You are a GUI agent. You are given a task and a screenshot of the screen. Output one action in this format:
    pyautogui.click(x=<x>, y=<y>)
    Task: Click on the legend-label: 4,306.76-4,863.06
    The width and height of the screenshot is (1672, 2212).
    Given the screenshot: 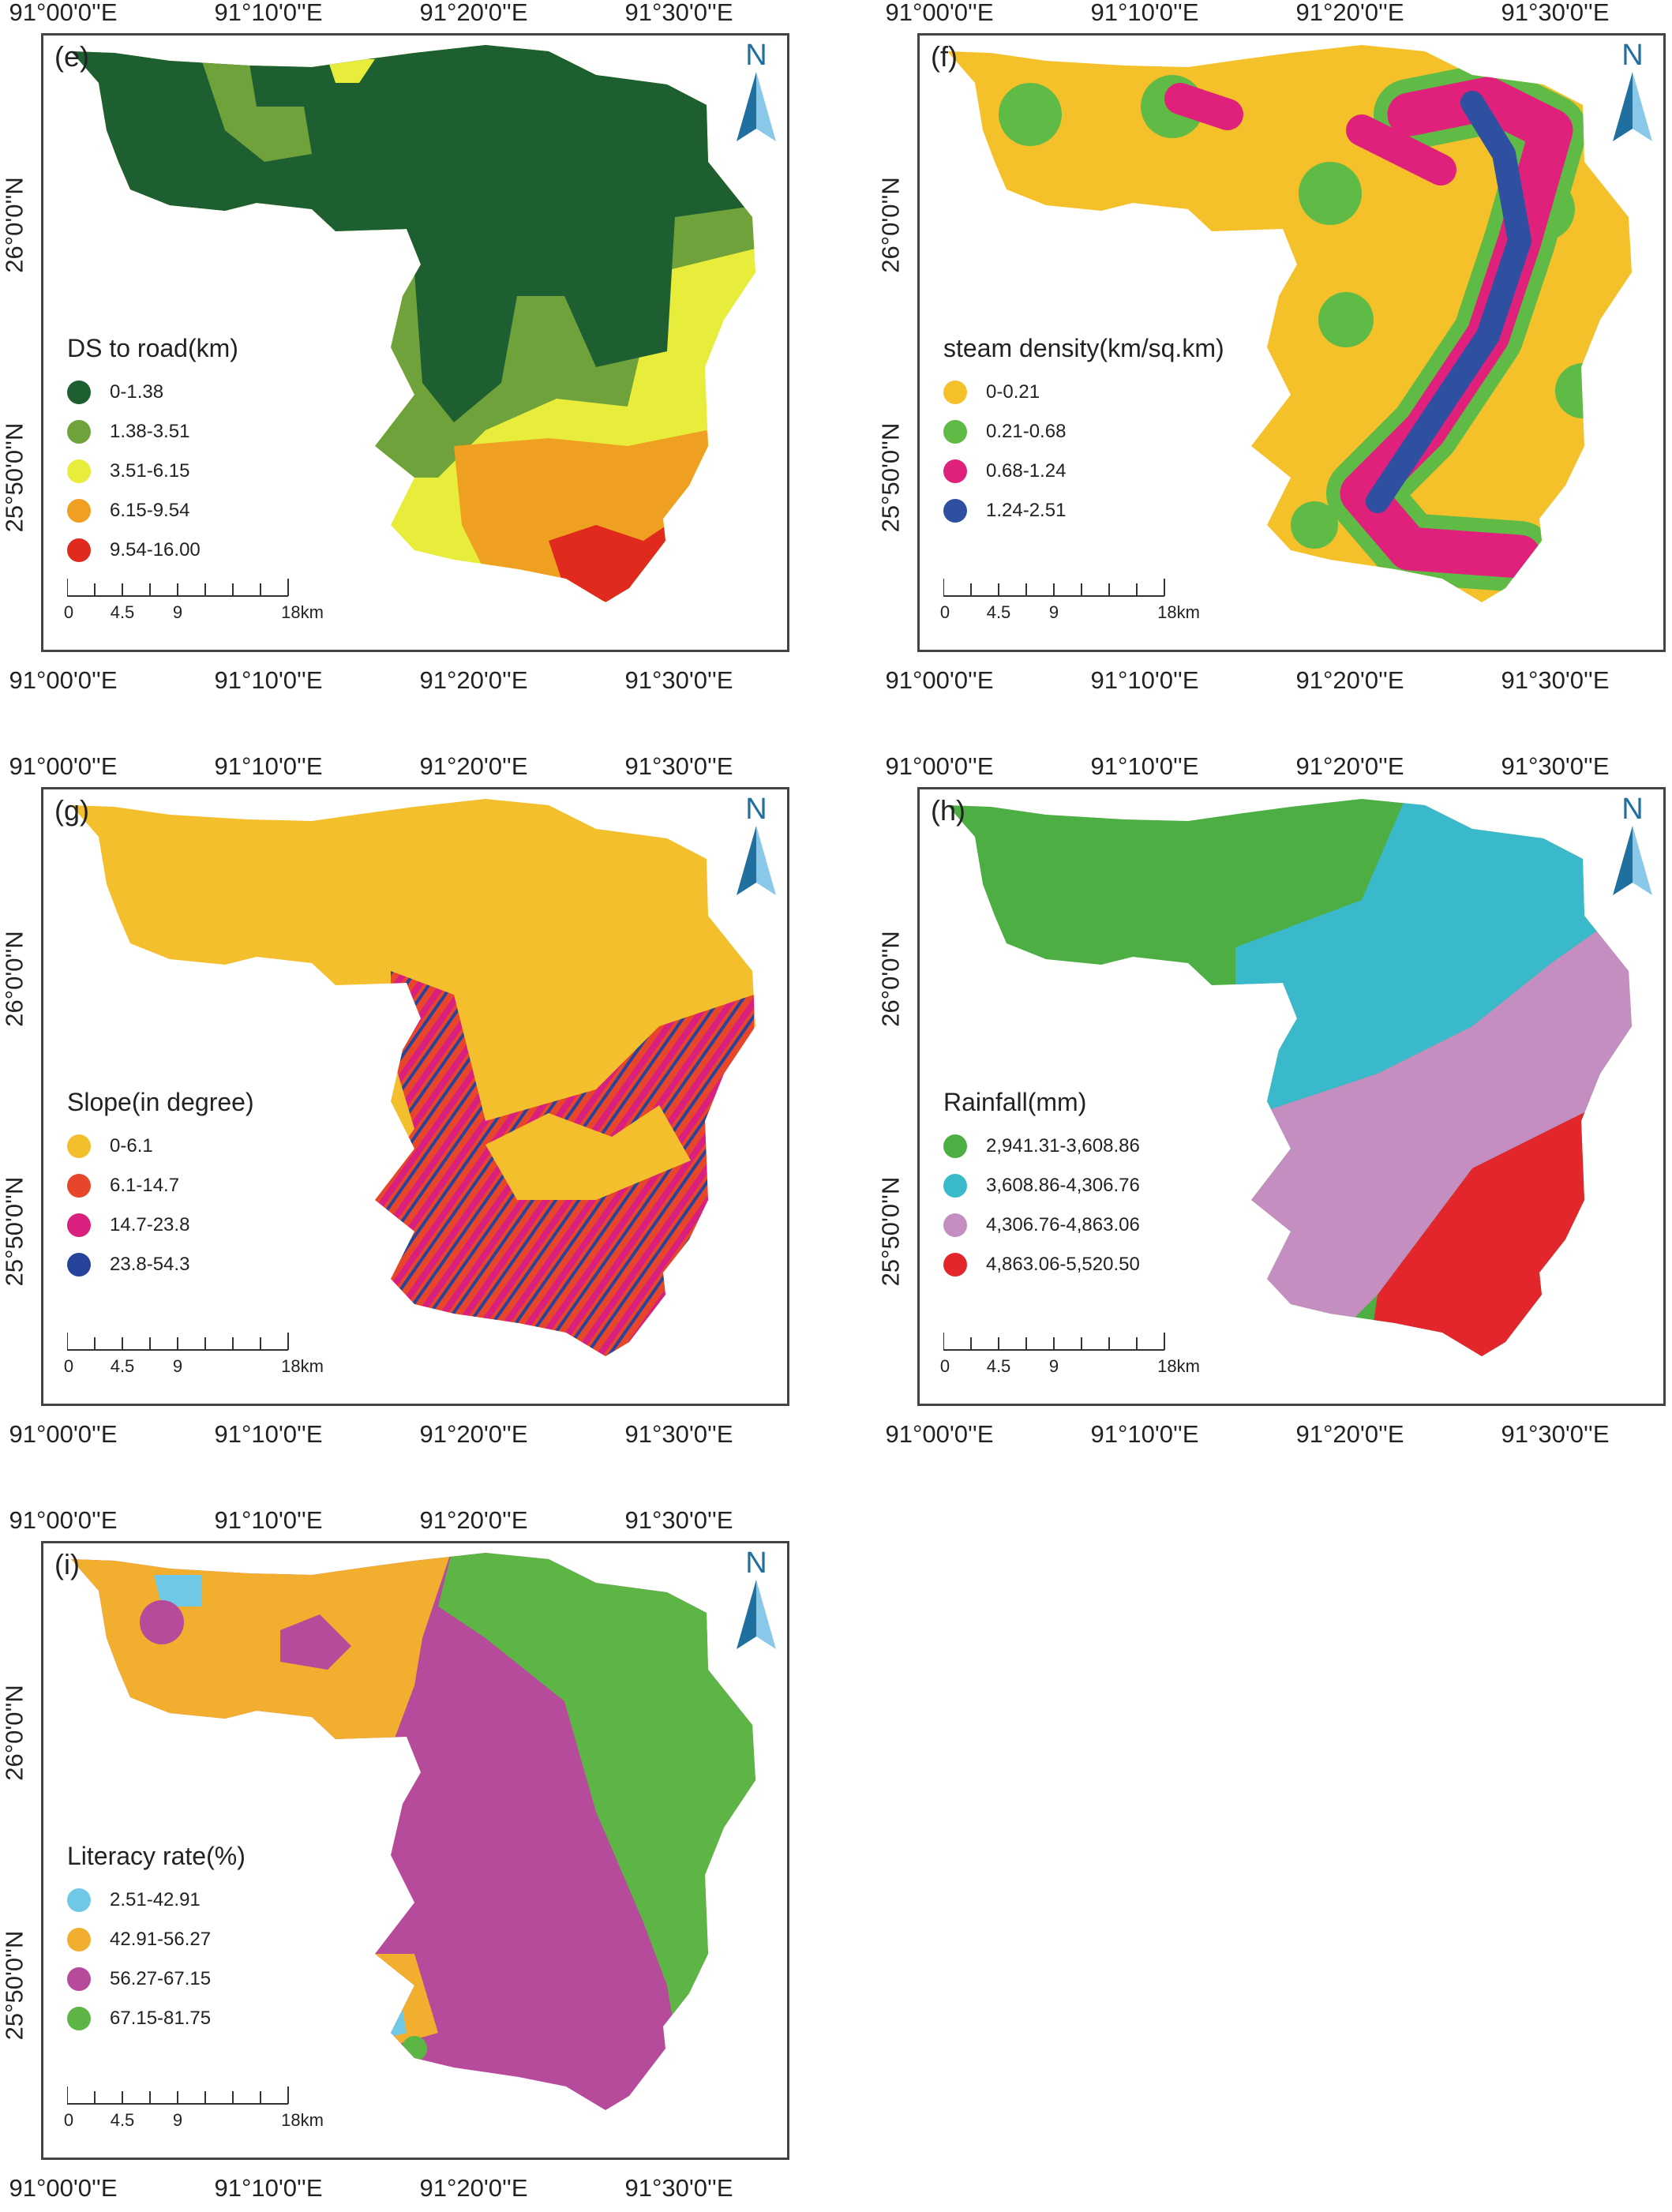 What is the action you would take?
    pyautogui.click(x=1063, y=1224)
    